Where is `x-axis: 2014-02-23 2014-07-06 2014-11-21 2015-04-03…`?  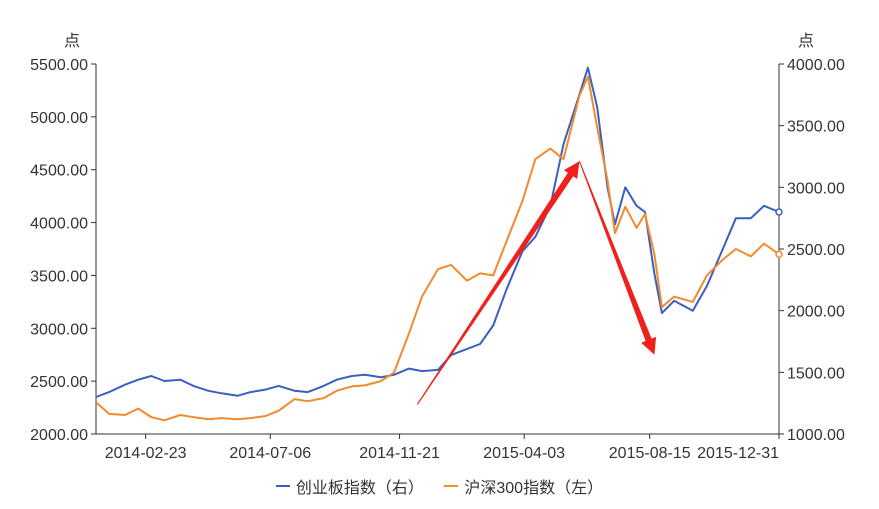
x-axis: 2014-02-23 2014-07-06 2014-11-21 2015-04-03… is located at coordinates (438, 447).